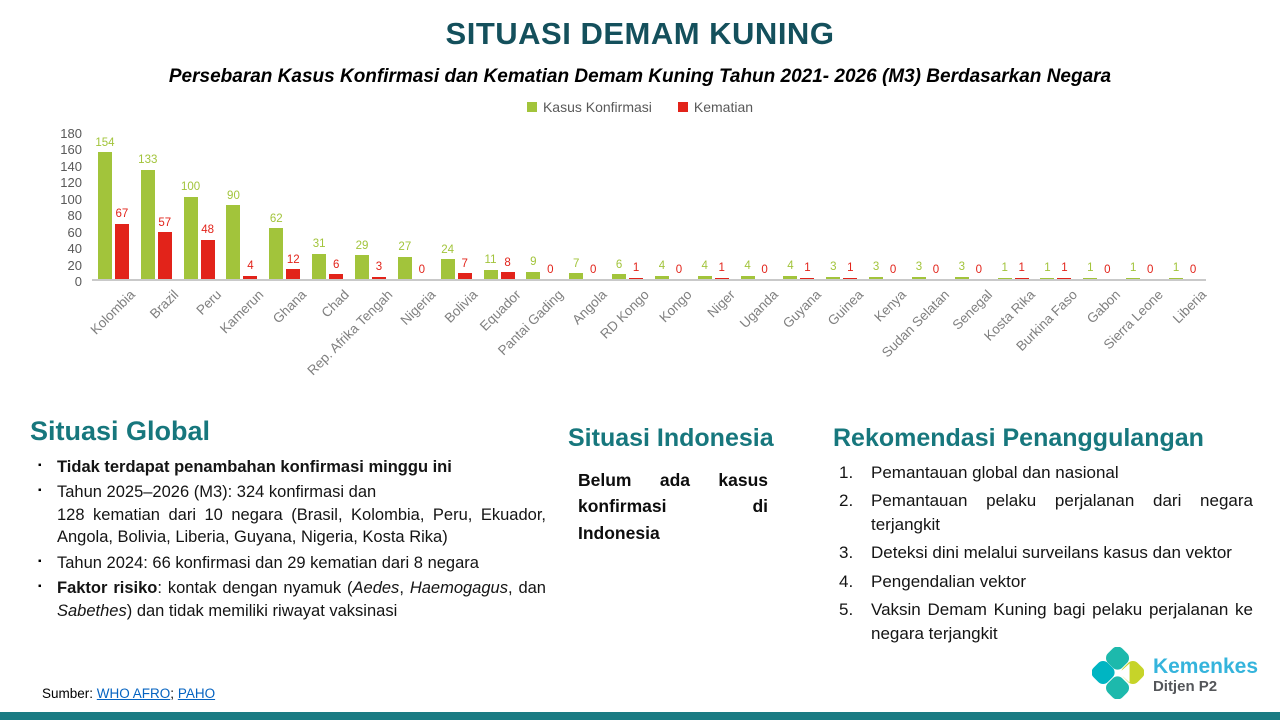  What do you see at coordinates (276, 218) in the screenshot?
I see `bar-value-label: 62` at bounding box center [276, 218].